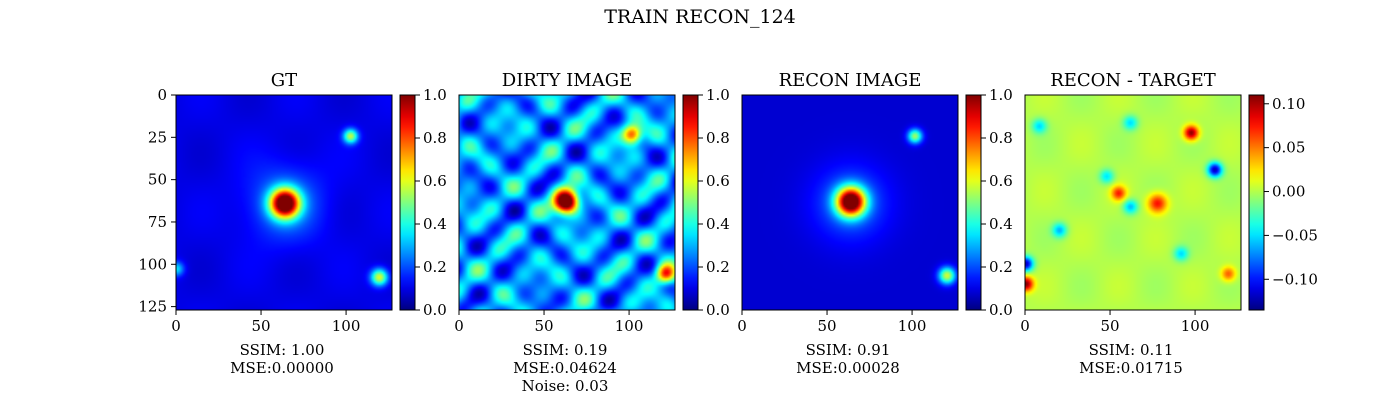 The image size is (1400, 400). What do you see at coordinates (1295, 279) in the screenshot?
I see `colorbar-tick-label: −0.10` at bounding box center [1295, 279].